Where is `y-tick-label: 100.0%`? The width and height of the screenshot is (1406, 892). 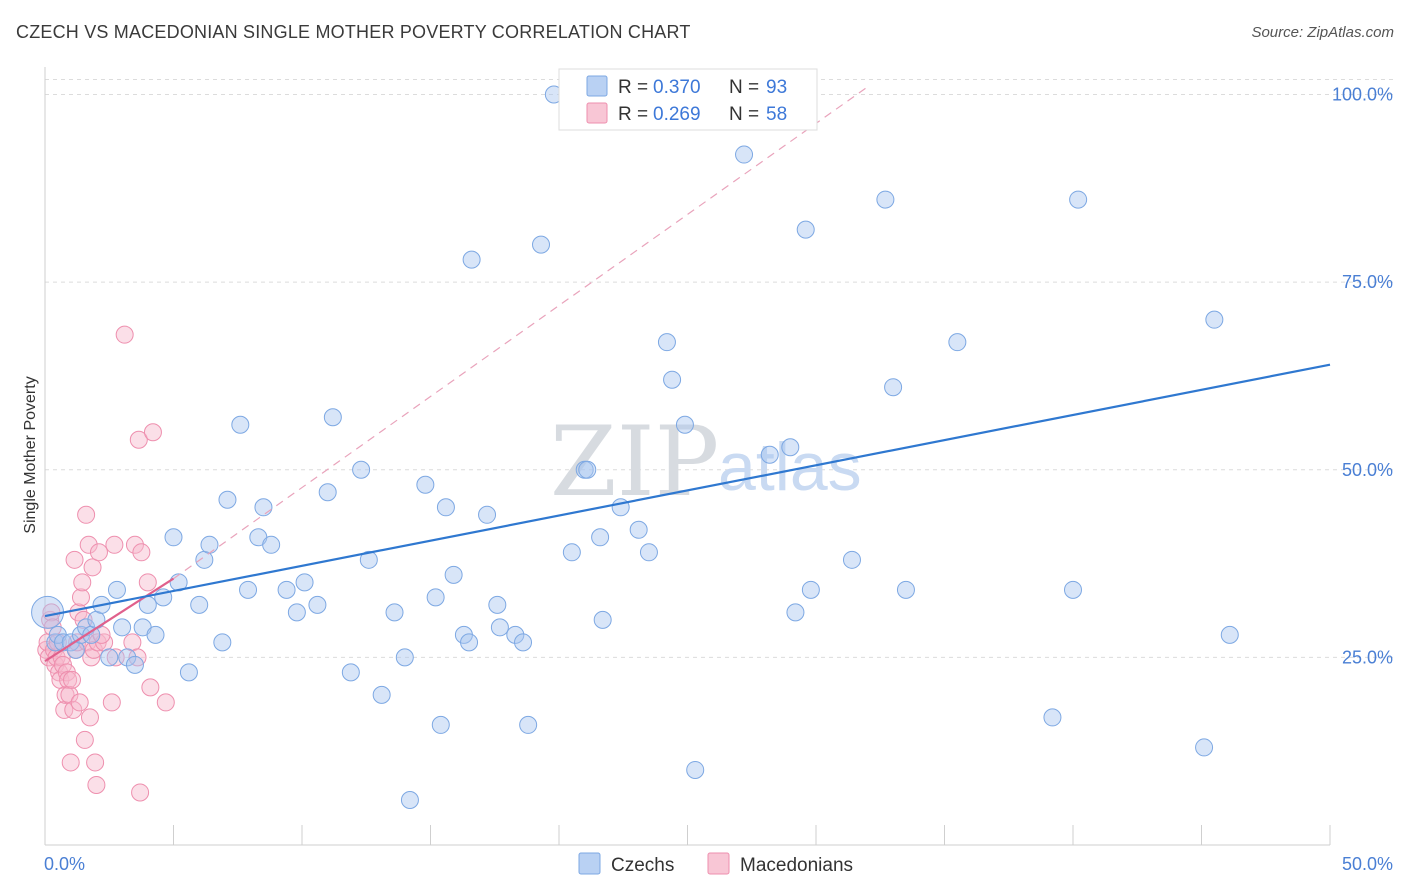
y-tick-label: 100.0% is located at coordinates (1362, 95).